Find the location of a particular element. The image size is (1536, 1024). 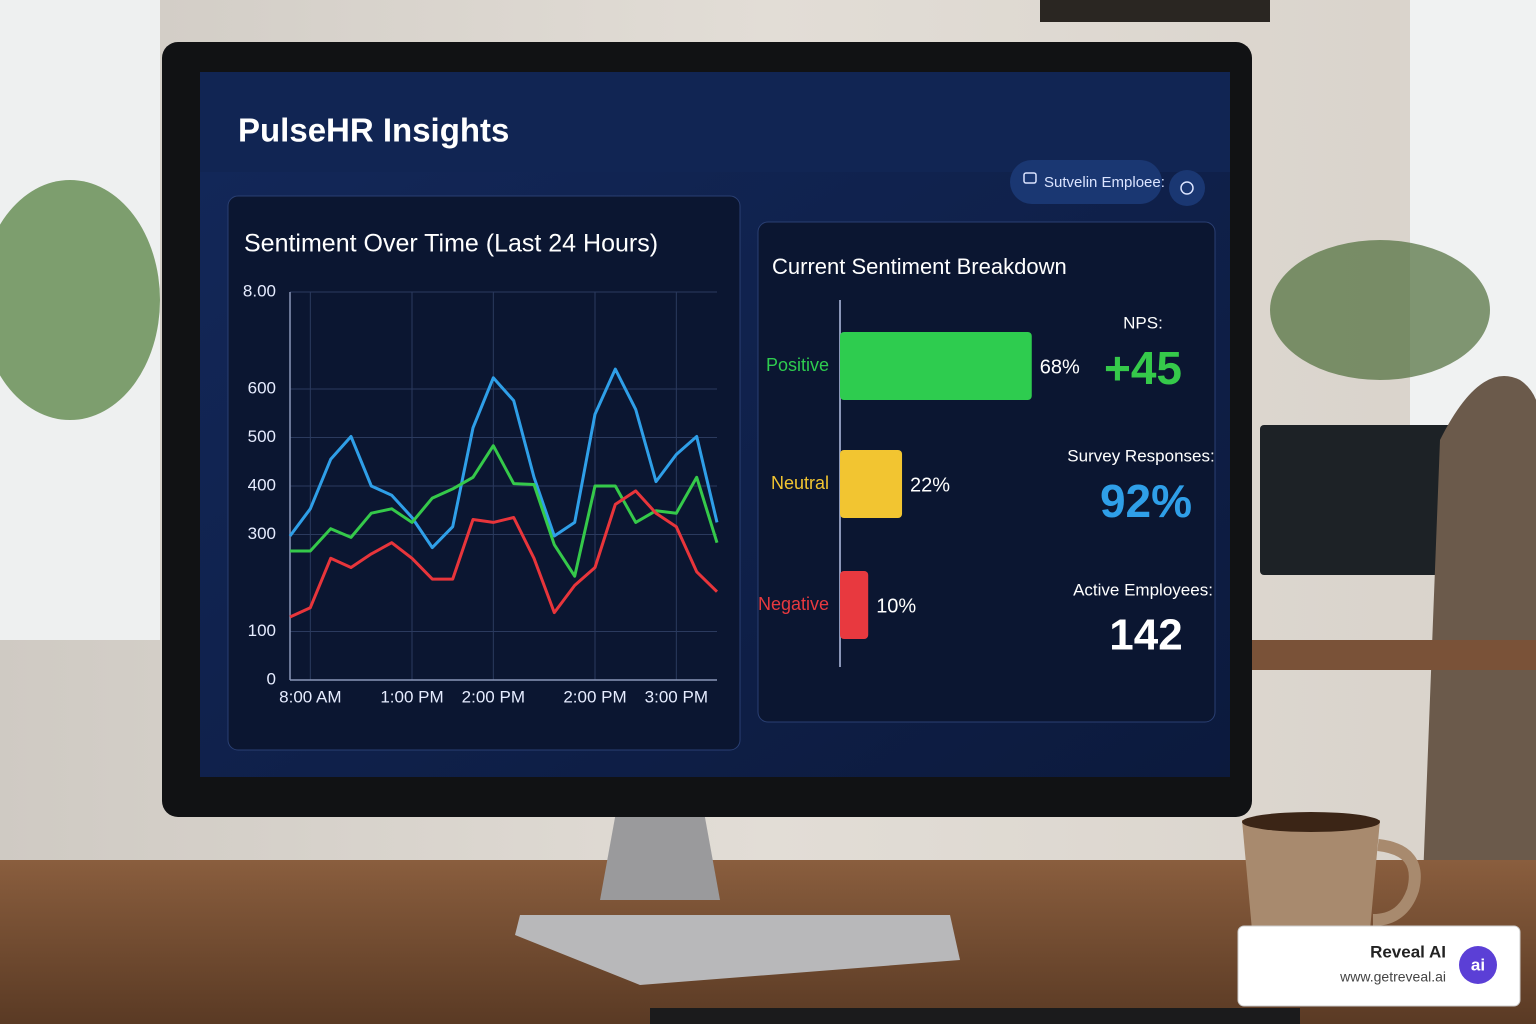

coffee-cup is located at coordinates (1311, 880).